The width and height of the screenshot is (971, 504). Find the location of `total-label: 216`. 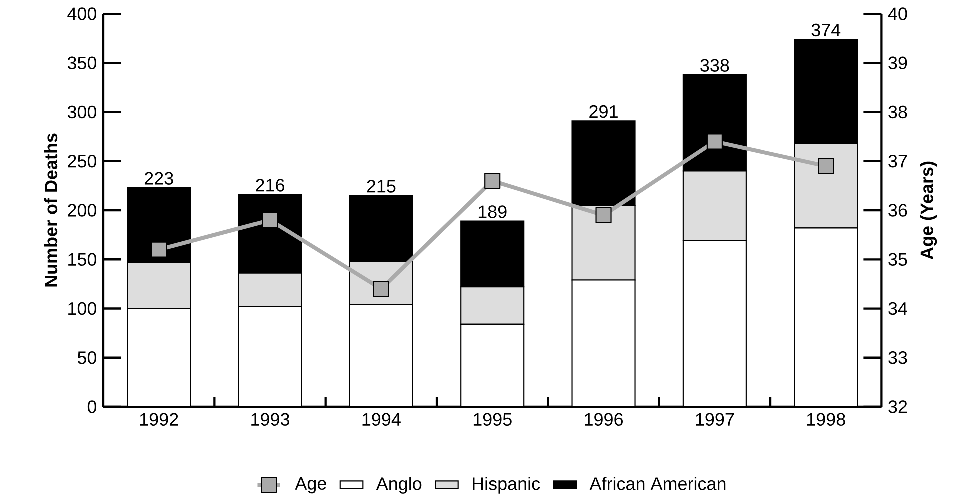

total-label: 216 is located at coordinates (270, 185).